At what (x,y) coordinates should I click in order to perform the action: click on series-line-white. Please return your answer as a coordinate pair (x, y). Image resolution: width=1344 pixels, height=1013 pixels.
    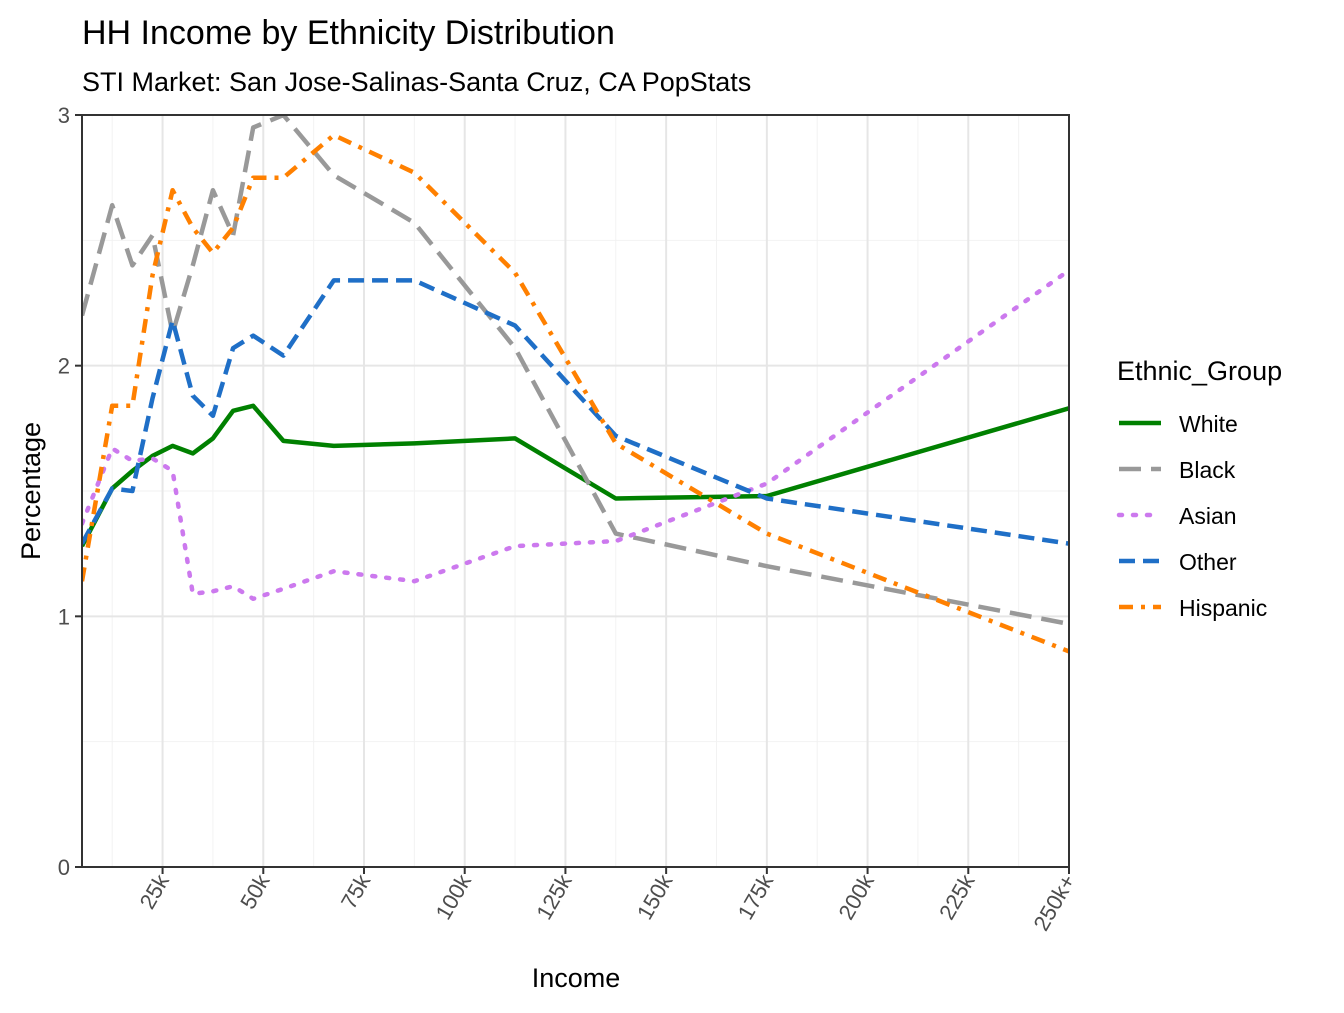
    Looking at the image, I should click on (575, 475).